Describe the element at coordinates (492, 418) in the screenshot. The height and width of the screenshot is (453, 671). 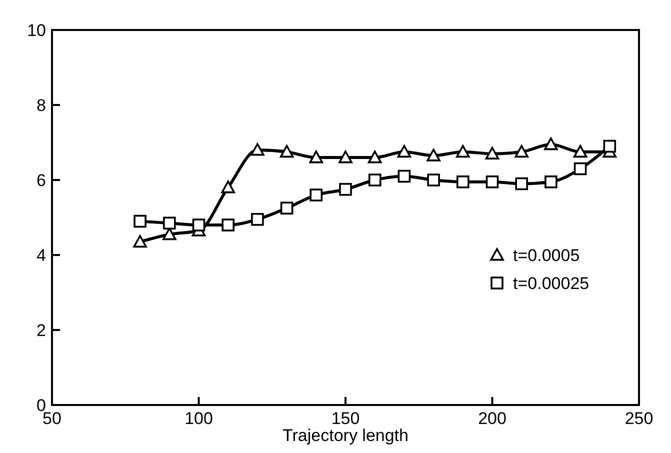
I see `x-tick-label: 200` at that location.